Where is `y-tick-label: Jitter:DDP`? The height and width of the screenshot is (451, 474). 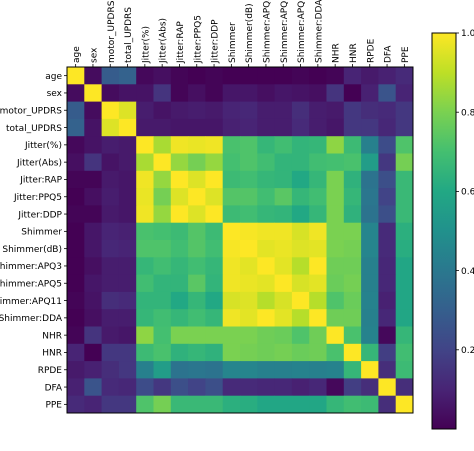 y-tick-label: Jitter:DDP is located at coordinates (39, 215).